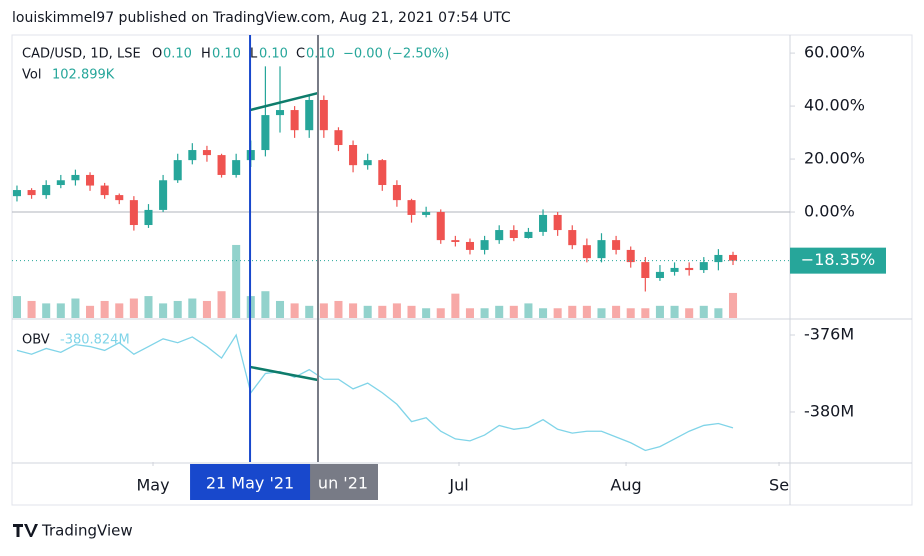 This screenshot has width=924, height=556. What do you see at coordinates (342, 482) in the screenshot?
I see `time-label-box` at bounding box center [342, 482].